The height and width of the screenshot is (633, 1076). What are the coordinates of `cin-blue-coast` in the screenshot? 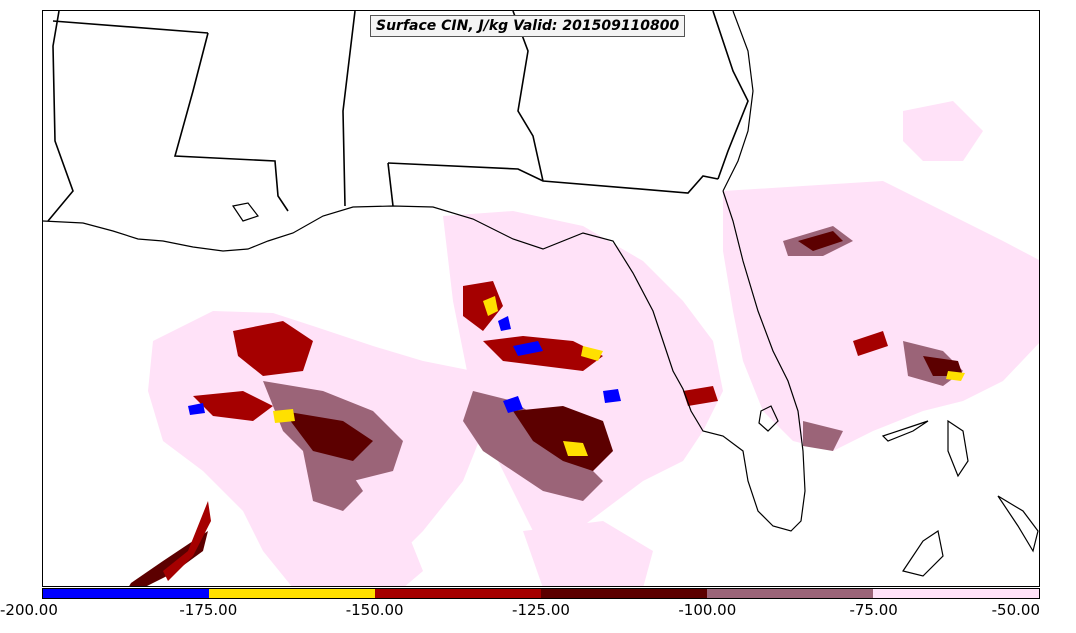 It's located at (612, 396).